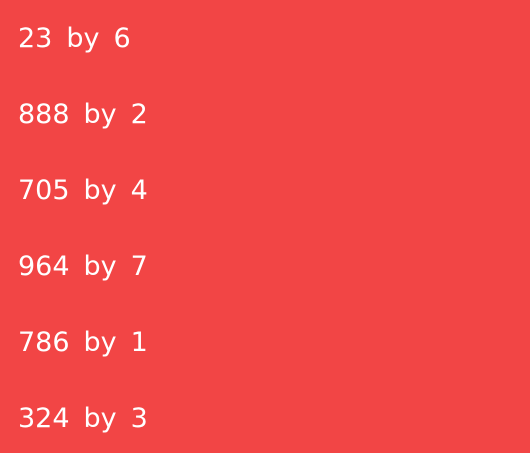 This screenshot has height=453, width=530. Describe the element at coordinates (44, 342) in the screenshot. I see `item-number: 786` at that location.